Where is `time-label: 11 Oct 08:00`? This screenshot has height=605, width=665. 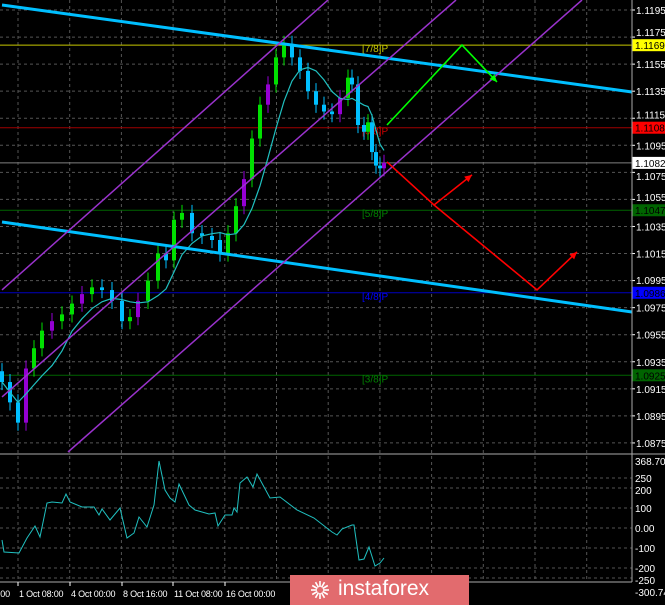 time-label: 11 Oct 08:00 is located at coordinates (198, 594).